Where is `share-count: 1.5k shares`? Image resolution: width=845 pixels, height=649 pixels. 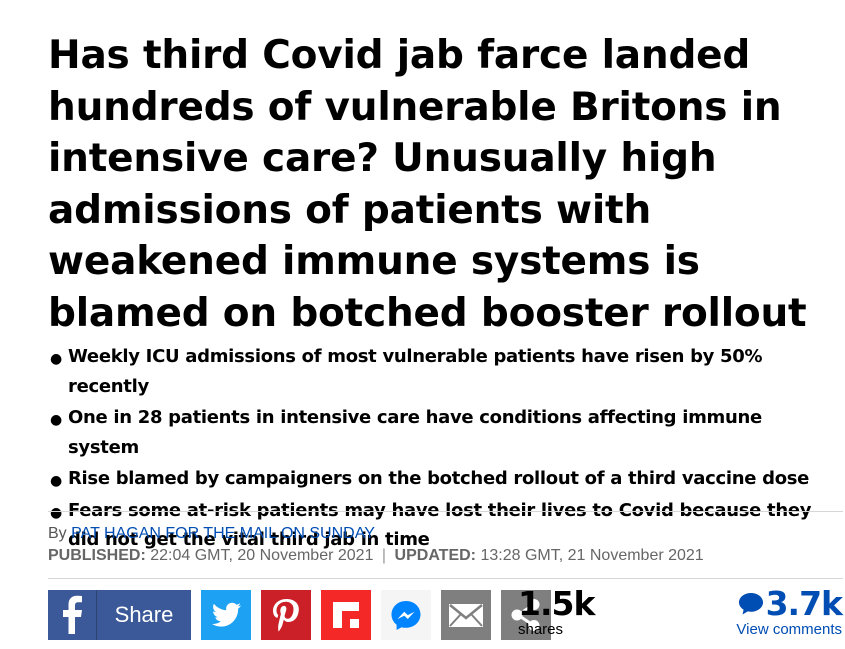 share-count: 1.5k shares is located at coordinates (556, 611).